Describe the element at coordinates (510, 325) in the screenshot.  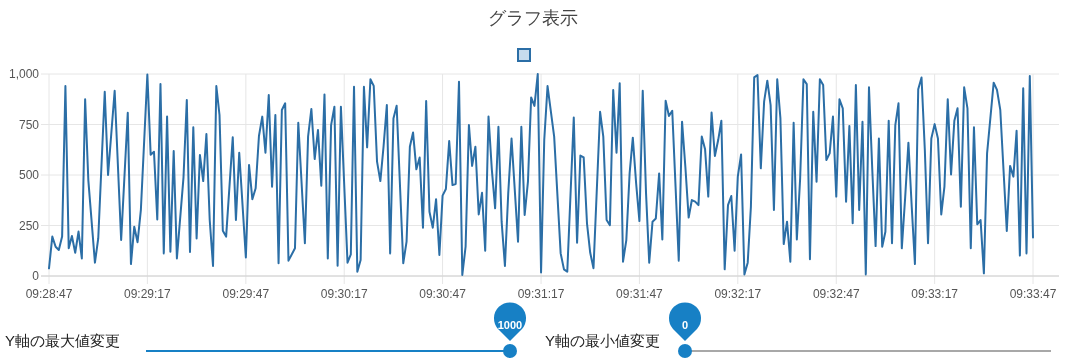
I see `text: 1000` at that location.